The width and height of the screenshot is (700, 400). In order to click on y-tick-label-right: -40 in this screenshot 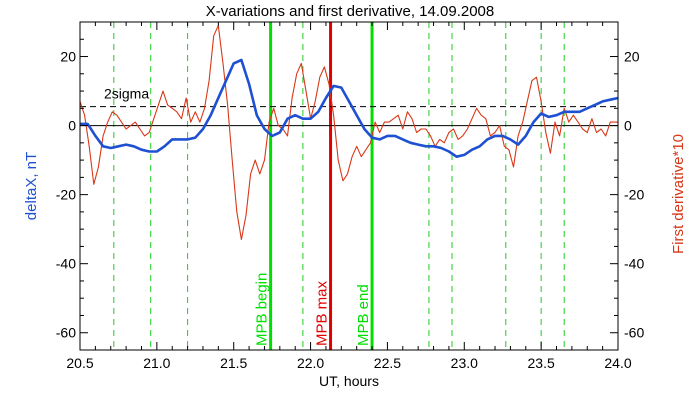, I will do `click(634, 264)`.